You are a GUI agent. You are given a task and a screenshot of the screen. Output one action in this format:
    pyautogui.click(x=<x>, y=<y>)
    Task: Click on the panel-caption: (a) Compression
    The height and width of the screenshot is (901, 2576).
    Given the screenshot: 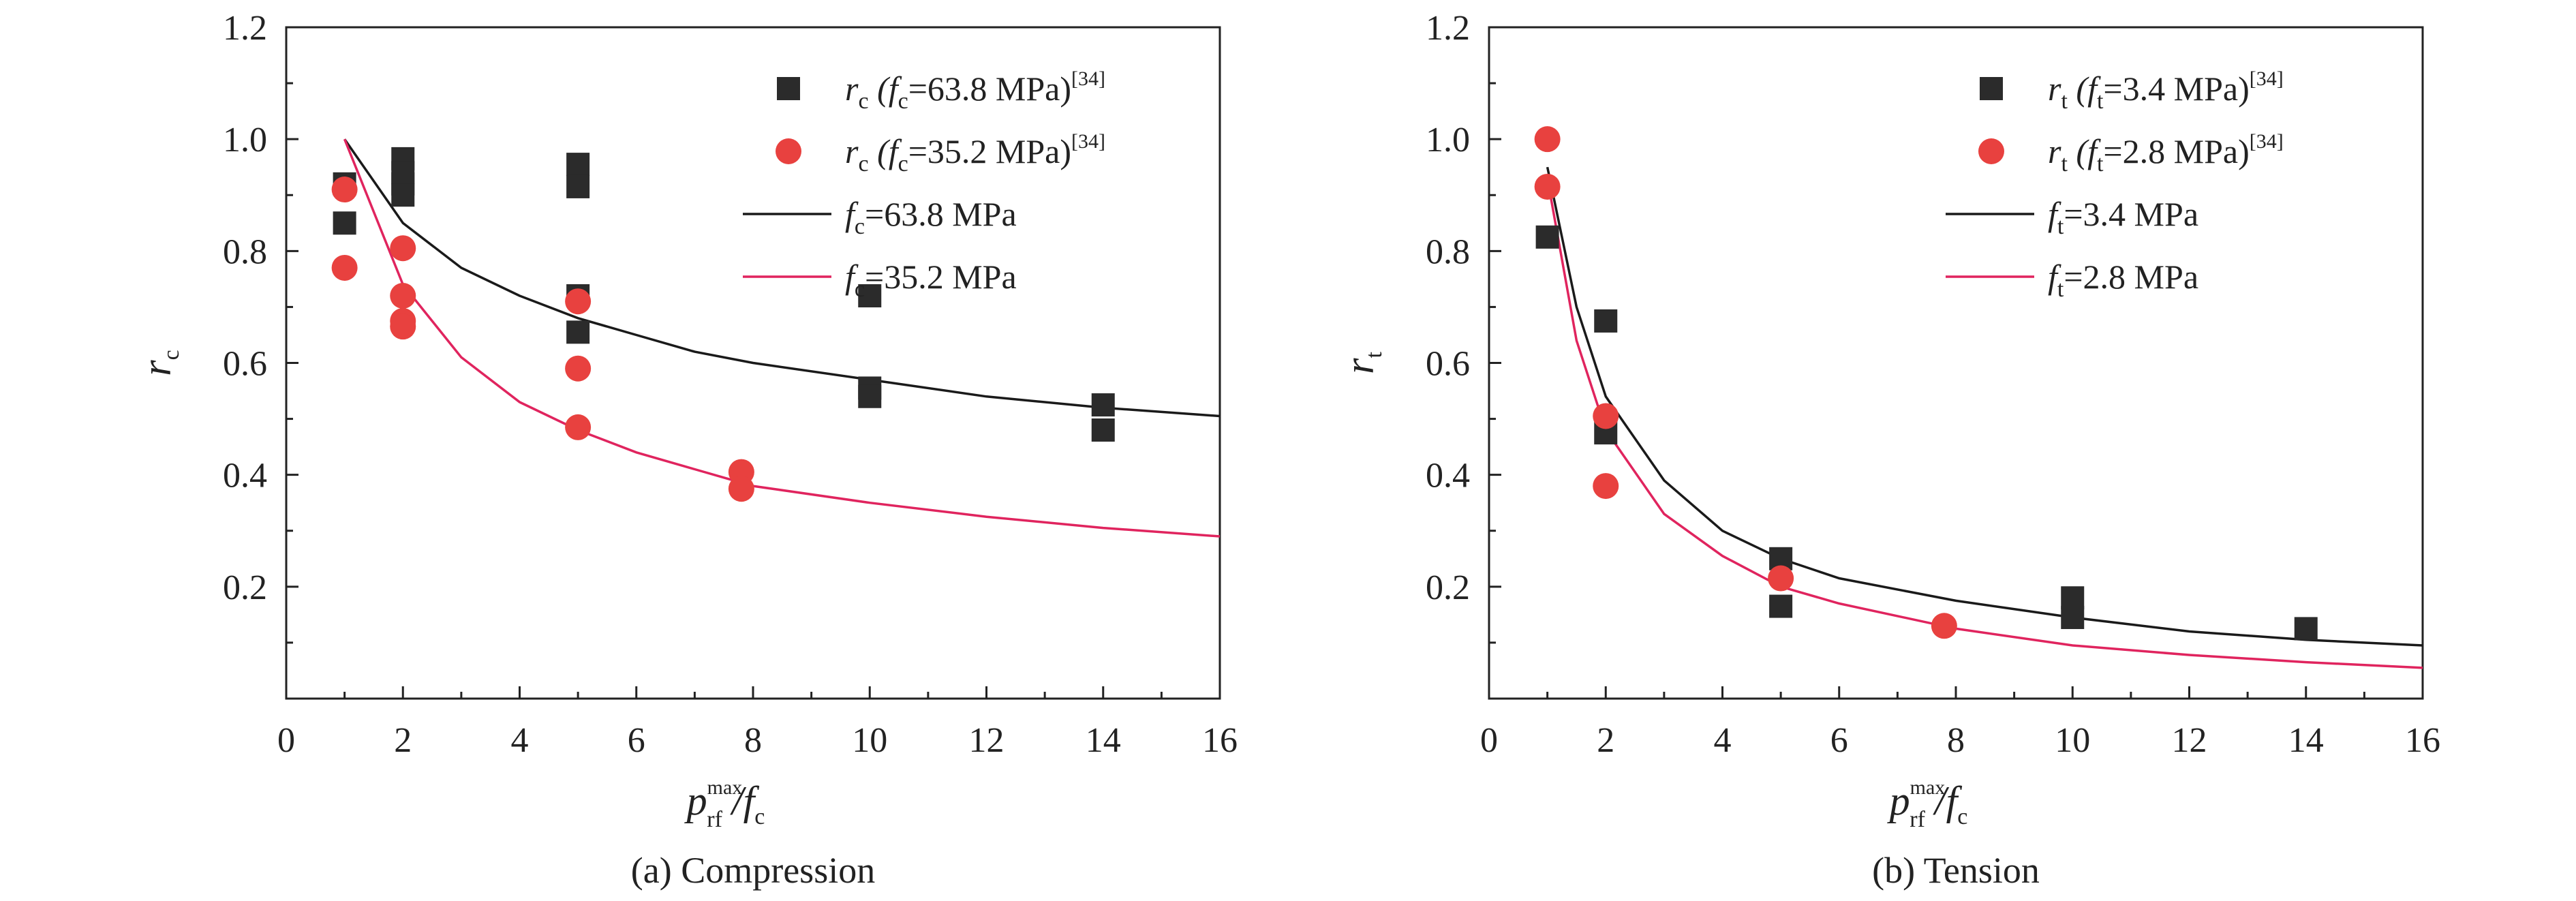 What is the action you would take?
    pyautogui.click(x=753, y=870)
    